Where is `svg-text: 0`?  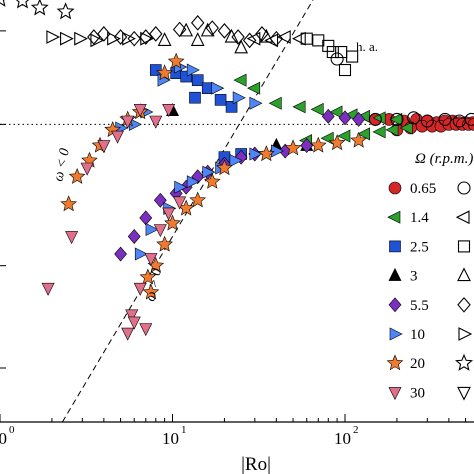
svg-text: 0 is located at coordinates (12, 430).